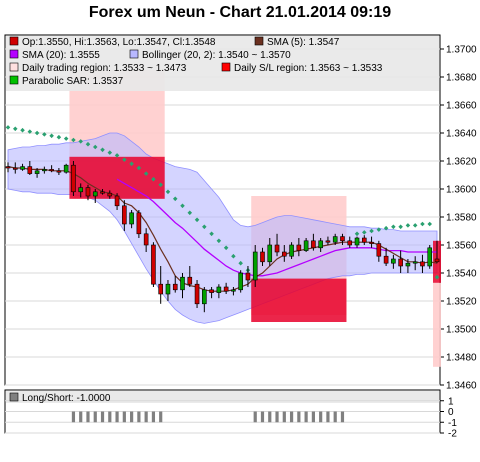 The image size is (480, 462). I want to click on sma20-line, so click(276, 227).